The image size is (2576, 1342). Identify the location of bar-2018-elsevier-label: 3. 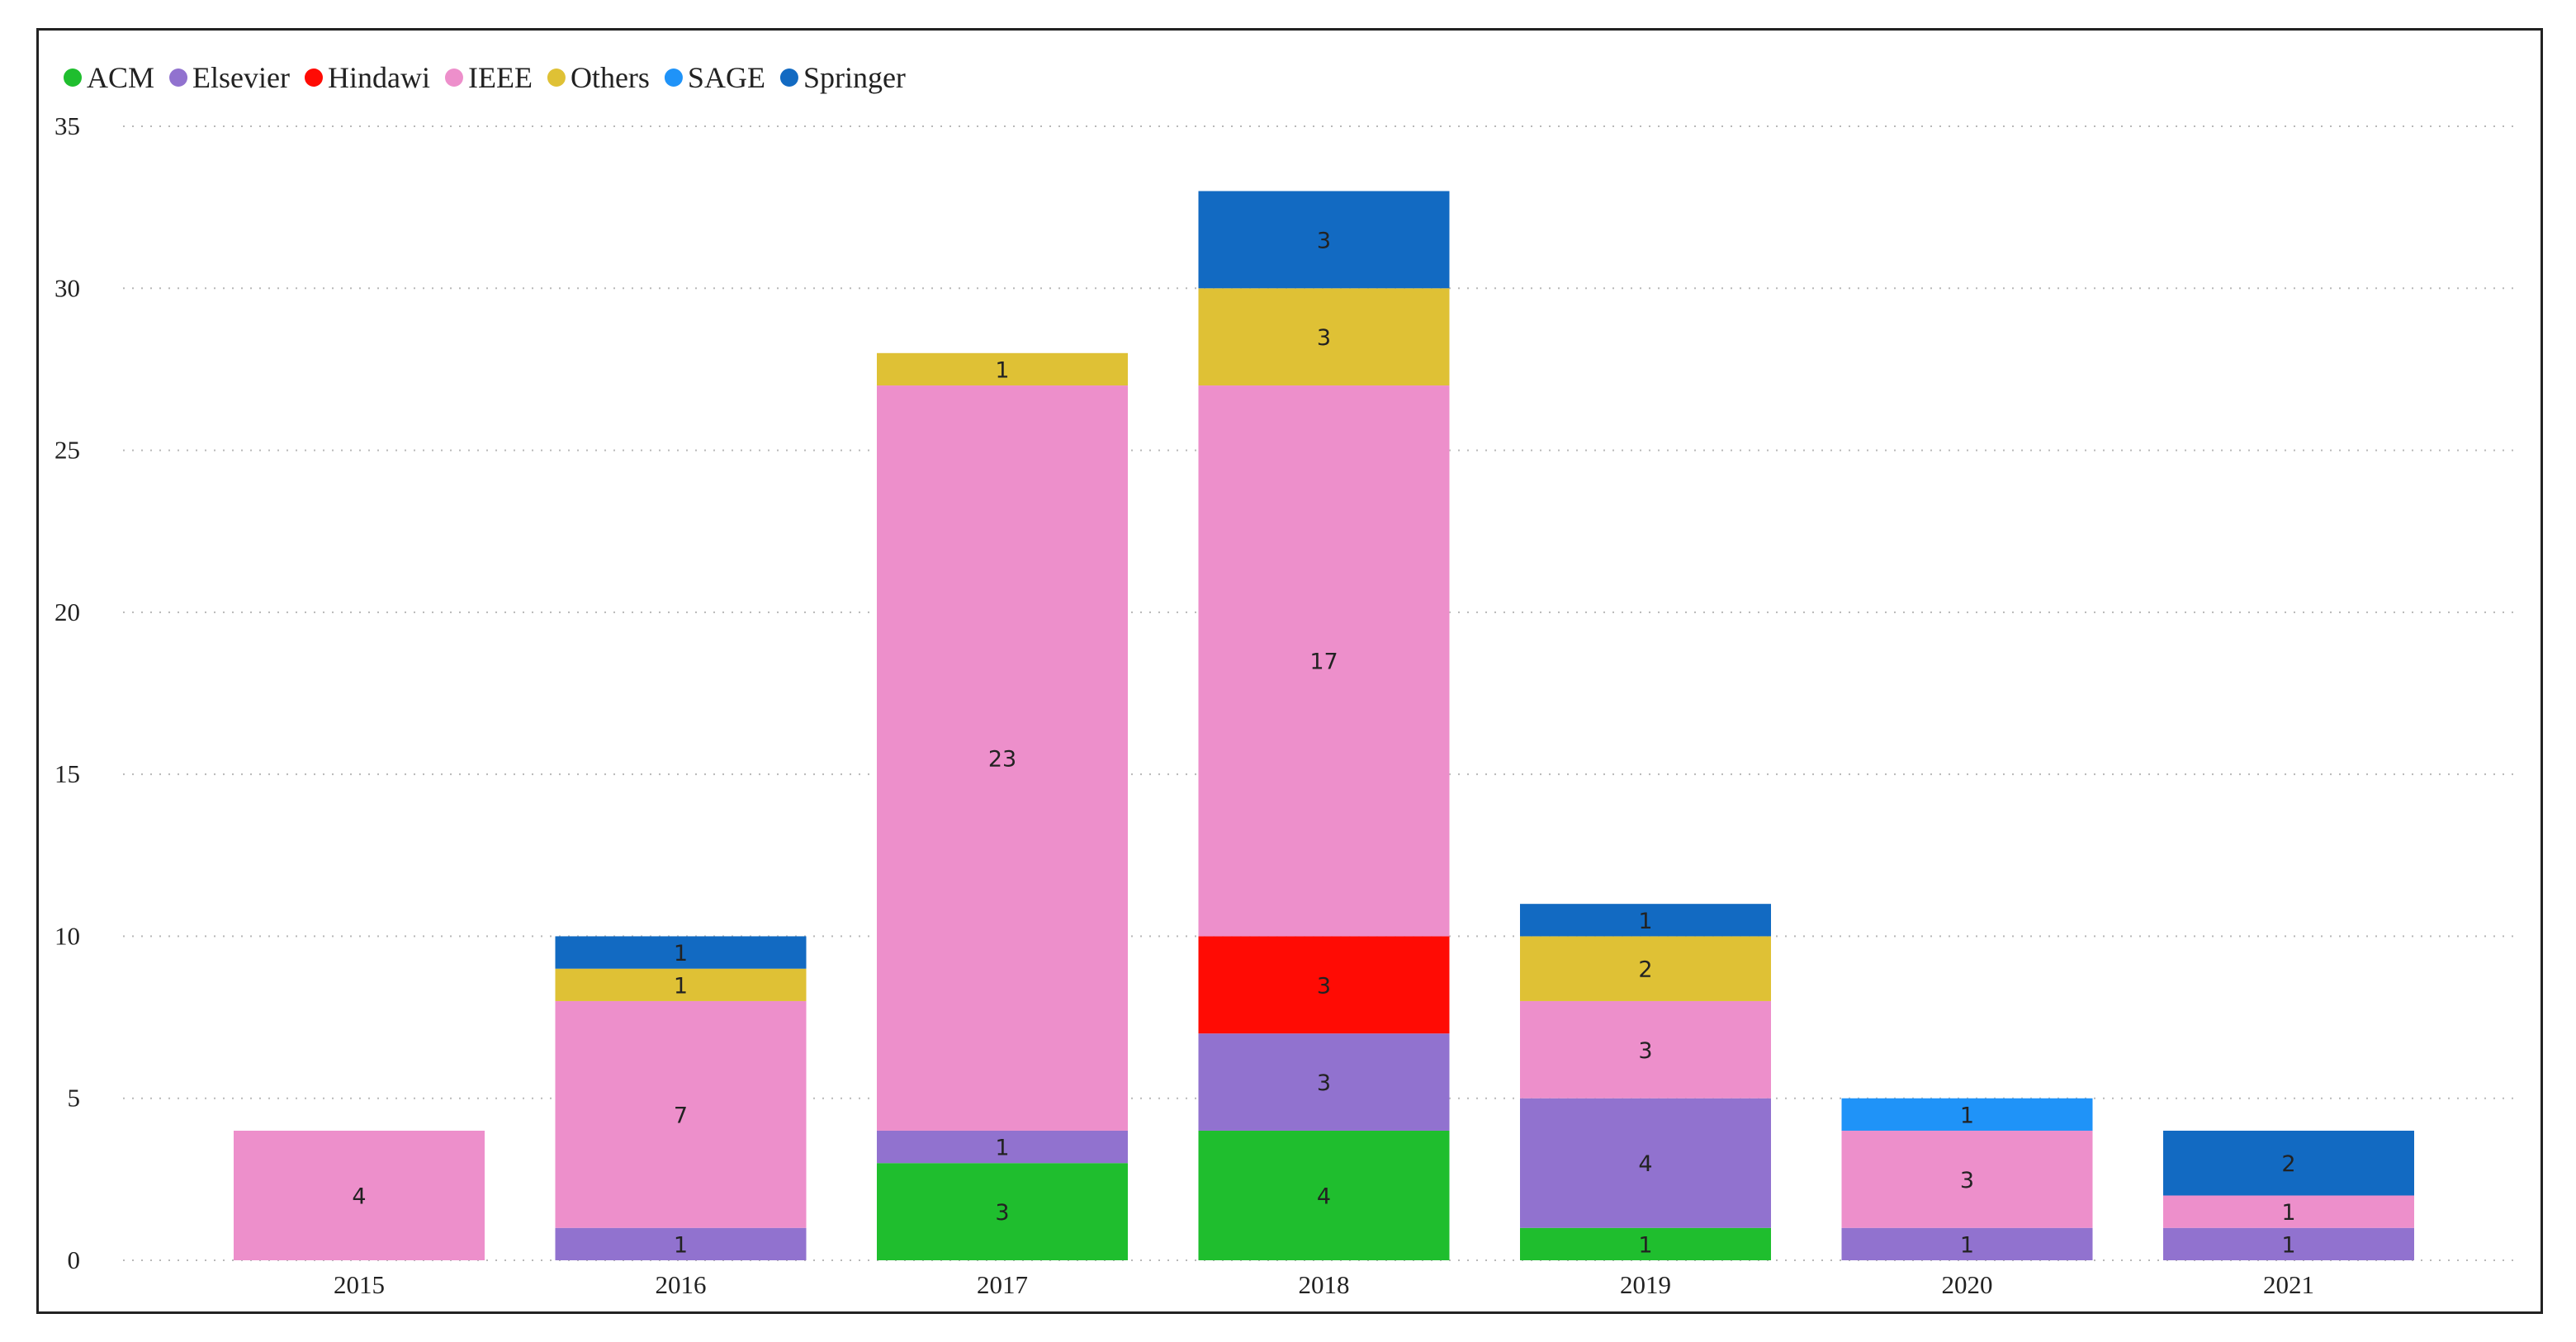
(1324, 1083).